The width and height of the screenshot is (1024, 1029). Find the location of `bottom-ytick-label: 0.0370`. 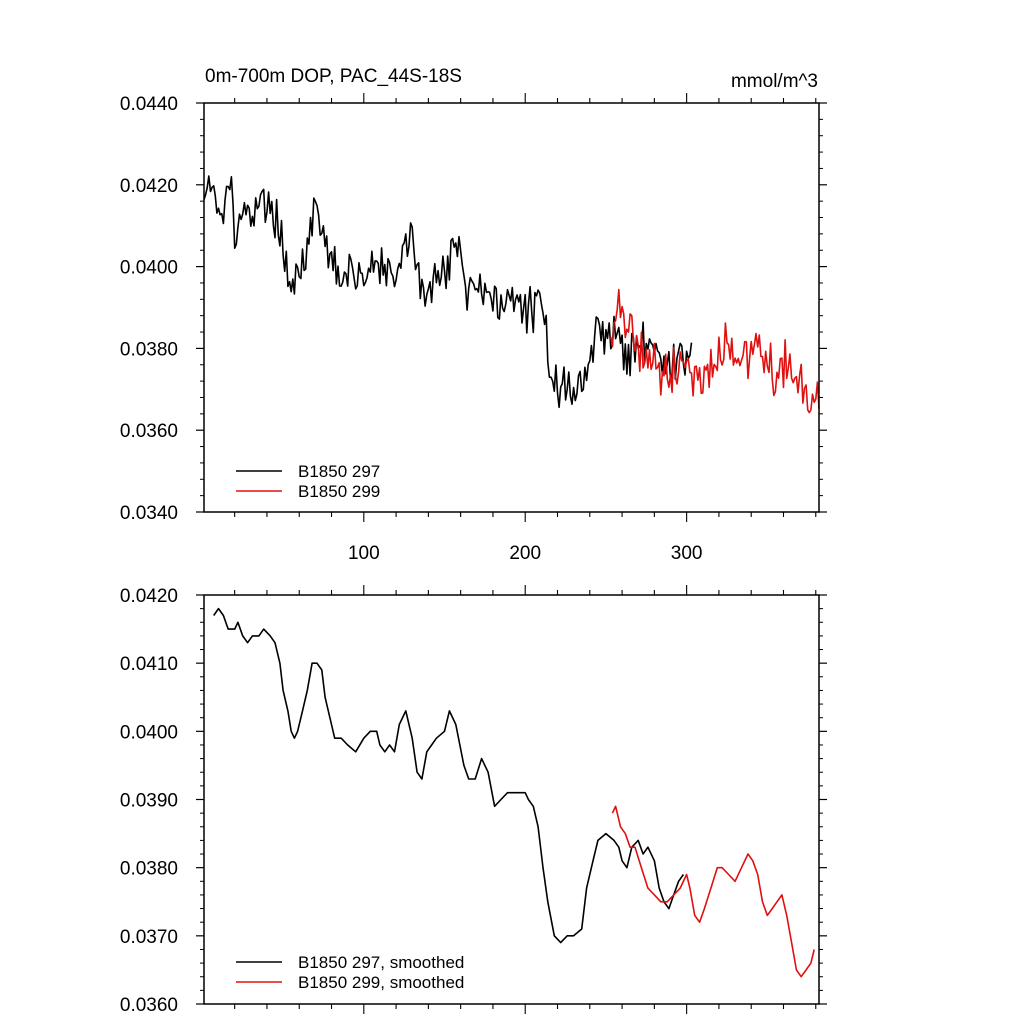

bottom-ytick-label: 0.0370 is located at coordinates (149, 937).